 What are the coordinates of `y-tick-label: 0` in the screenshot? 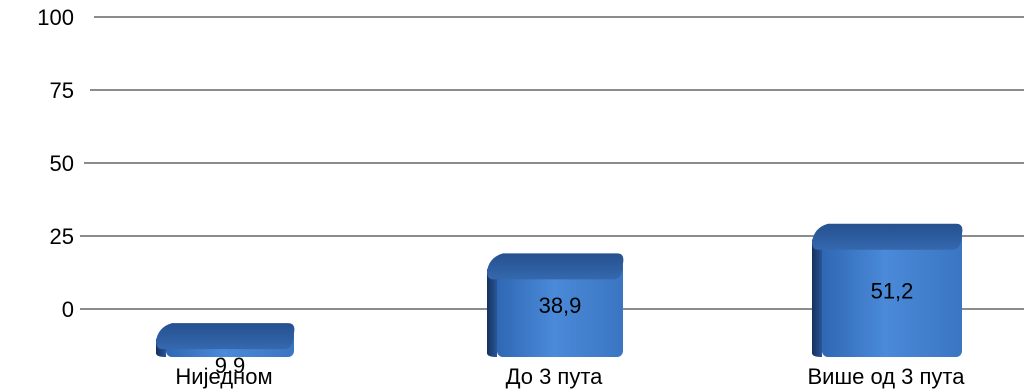 It's located at (68, 309).